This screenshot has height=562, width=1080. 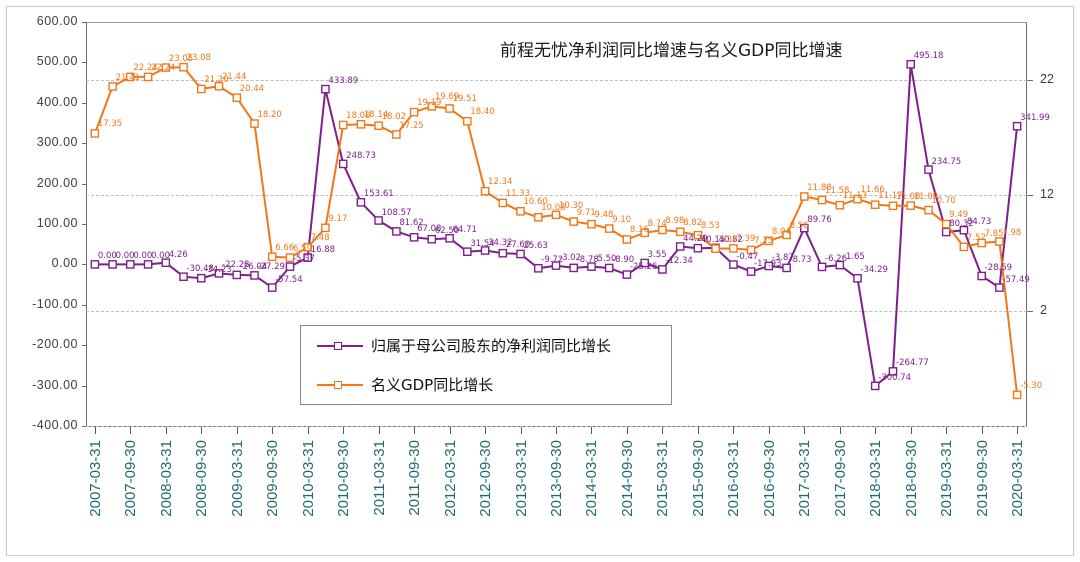 What do you see at coordinates (571, 205) in the screenshot?
I see `data-label: 10.30` at bounding box center [571, 205].